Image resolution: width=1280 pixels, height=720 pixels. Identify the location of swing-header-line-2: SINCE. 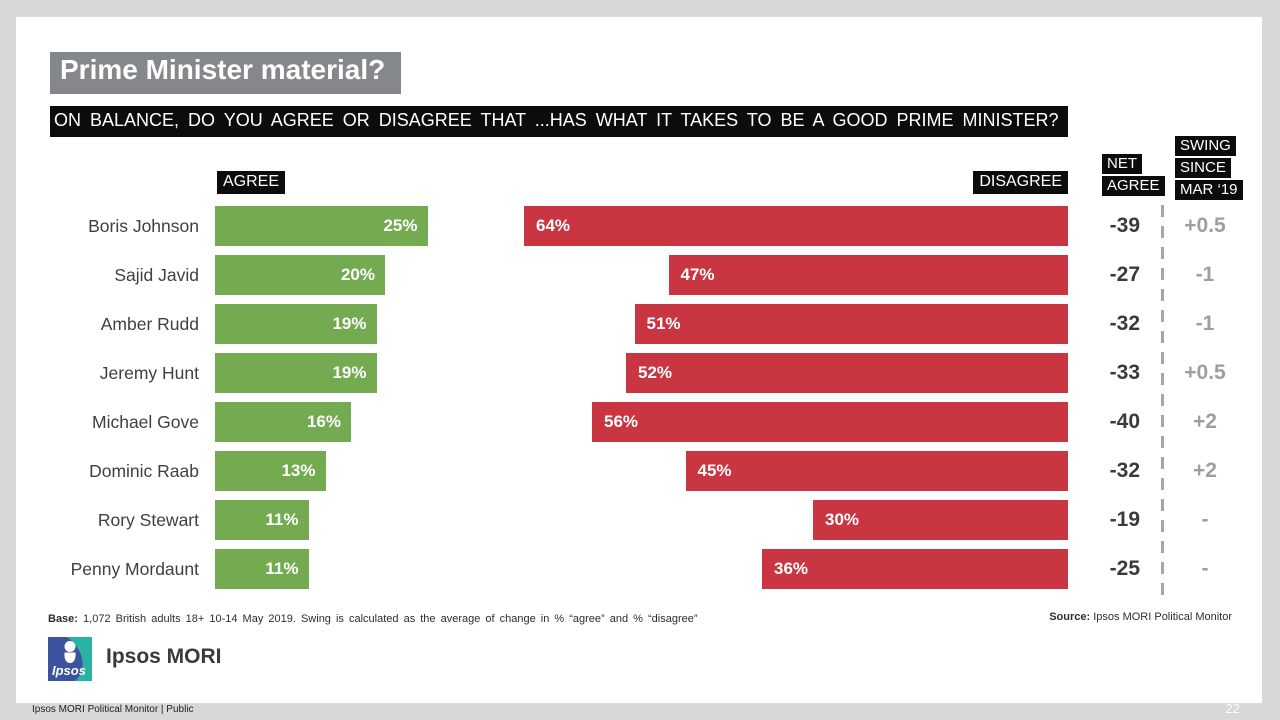
(1203, 168).